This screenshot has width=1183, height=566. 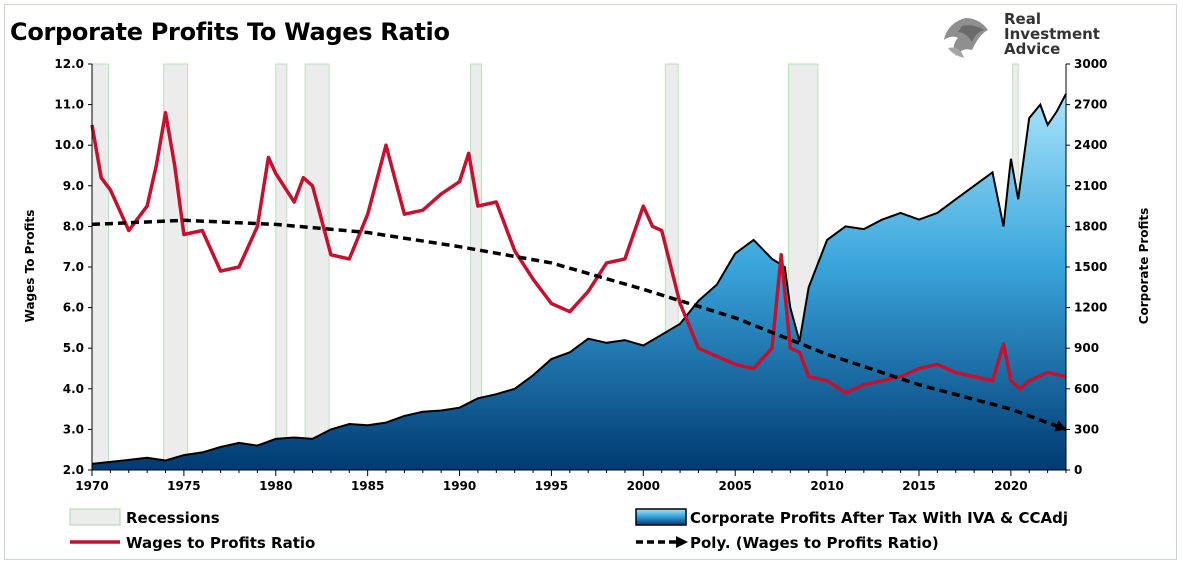 What do you see at coordinates (661, 517) in the screenshot?
I see `legend-swatch-profits` at bounding box center [661, 517].